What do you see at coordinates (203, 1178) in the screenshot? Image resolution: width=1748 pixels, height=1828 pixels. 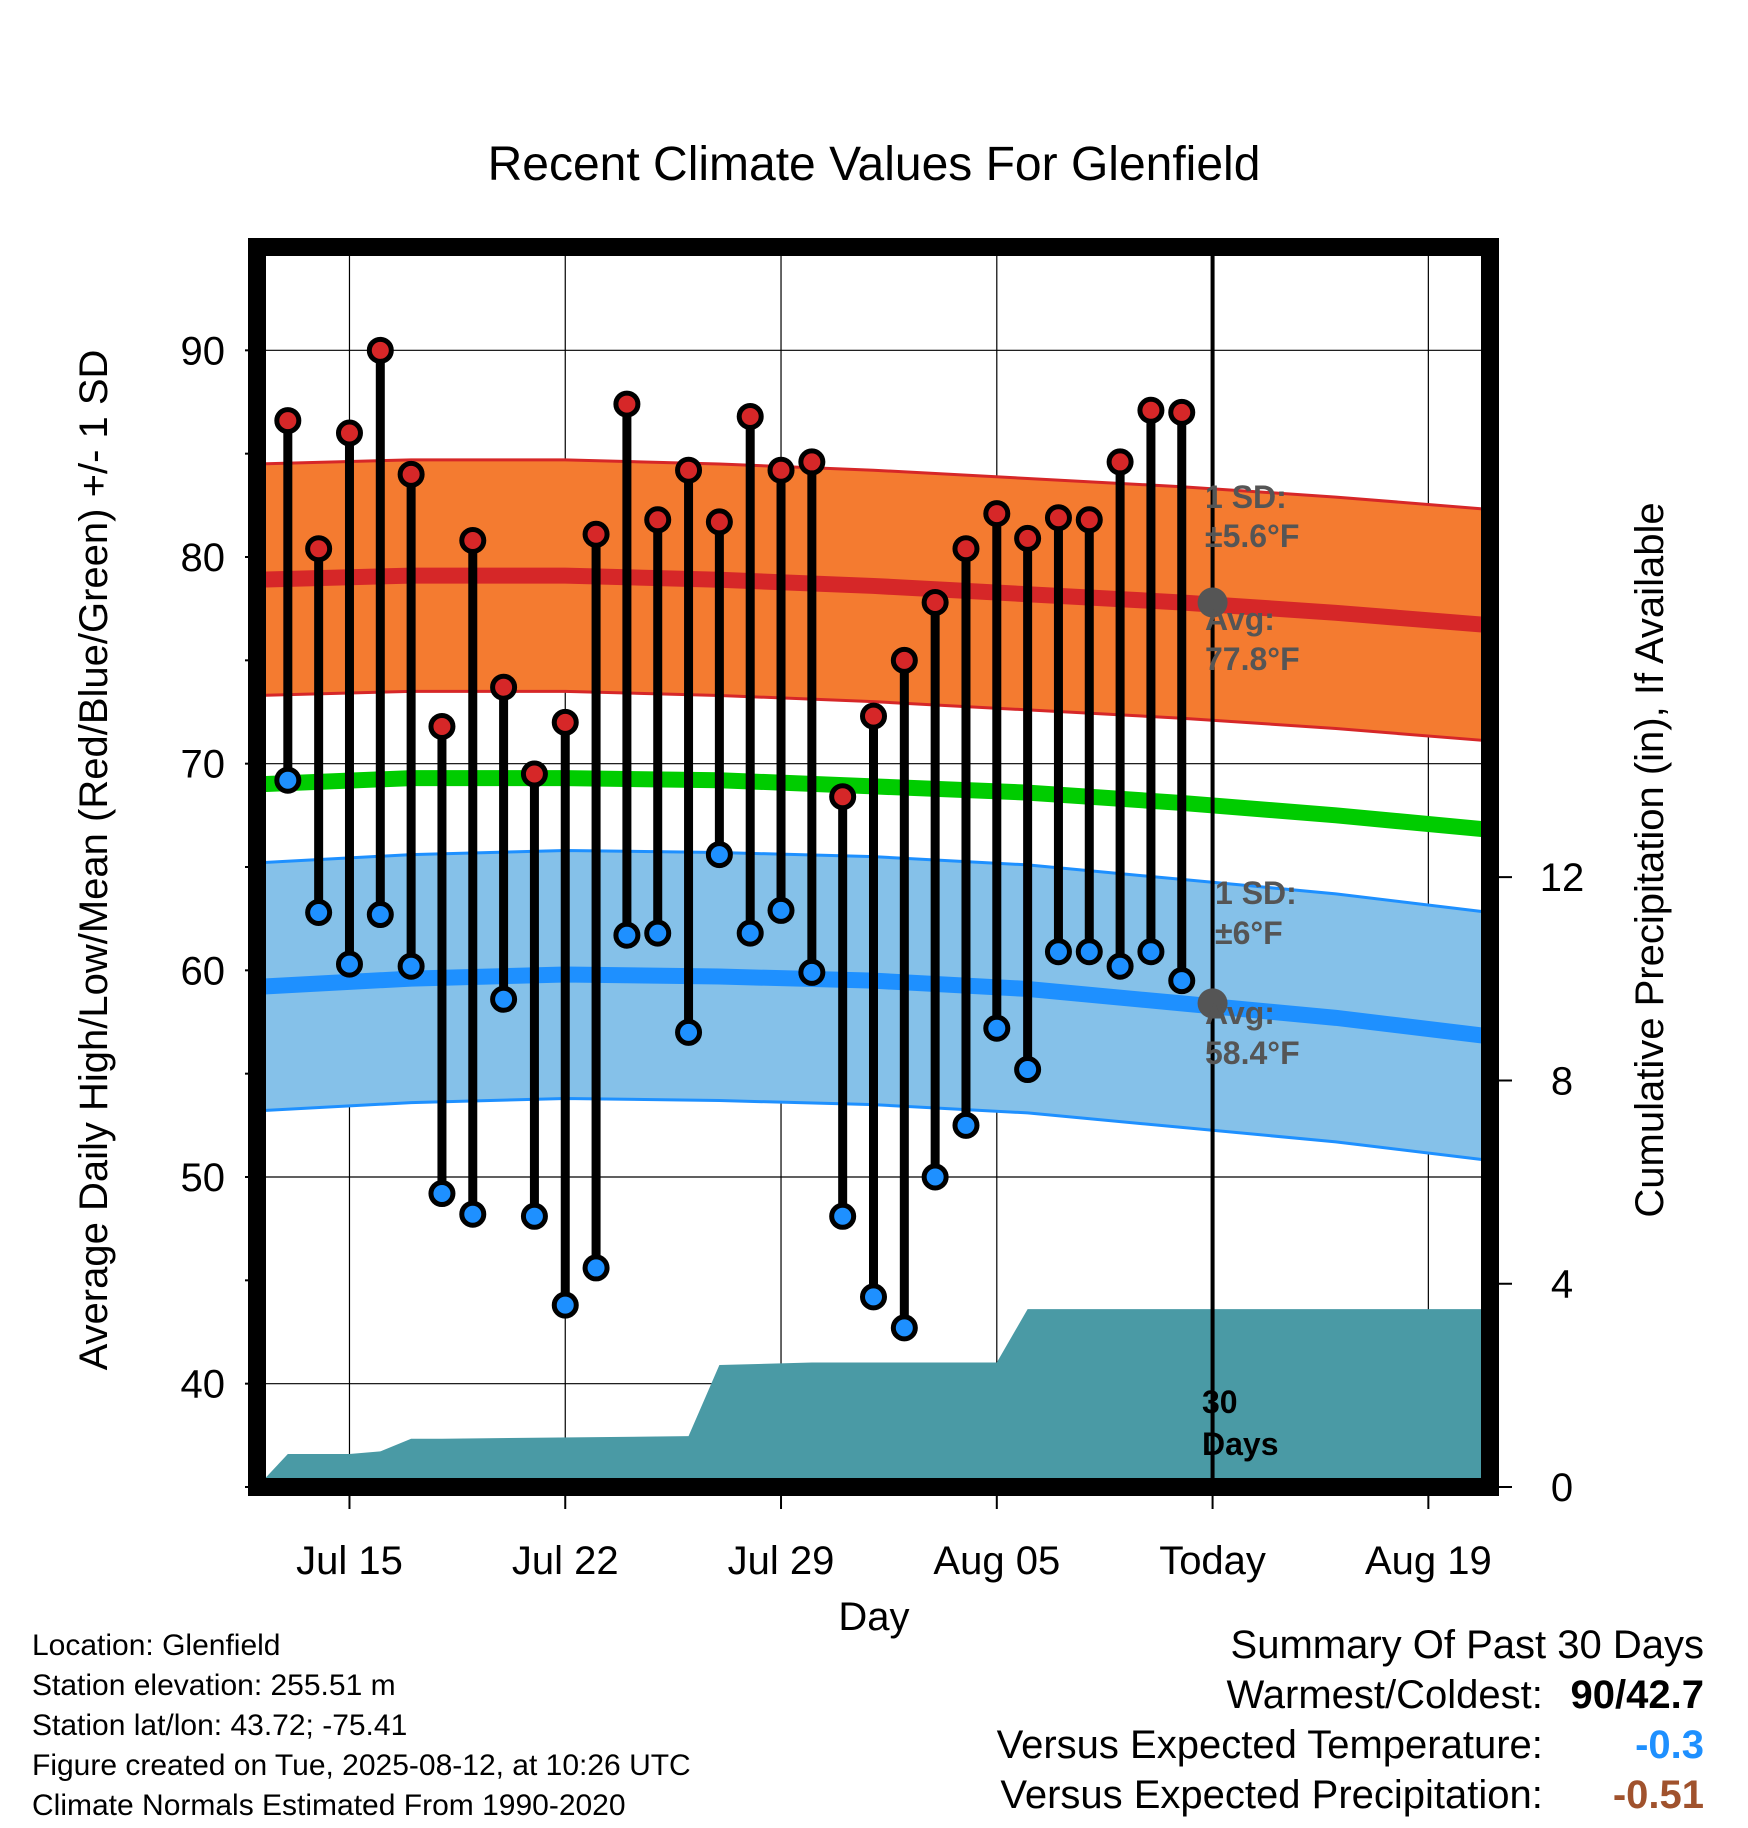 I see `y-tick-label: 50` at bounding box center [203, 1178].